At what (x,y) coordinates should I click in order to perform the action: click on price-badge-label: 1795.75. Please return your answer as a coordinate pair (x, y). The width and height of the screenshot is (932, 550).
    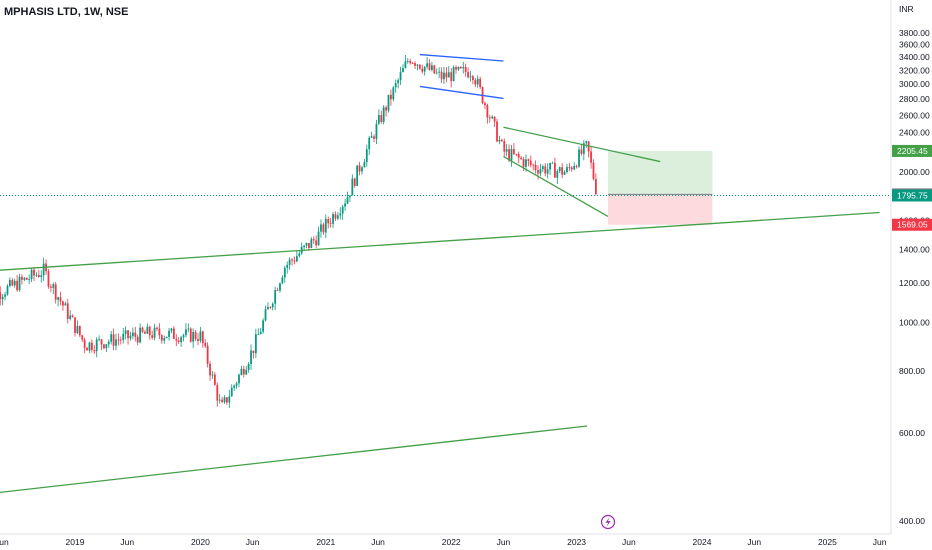
    Looking at the image, I should click on (912, 195).